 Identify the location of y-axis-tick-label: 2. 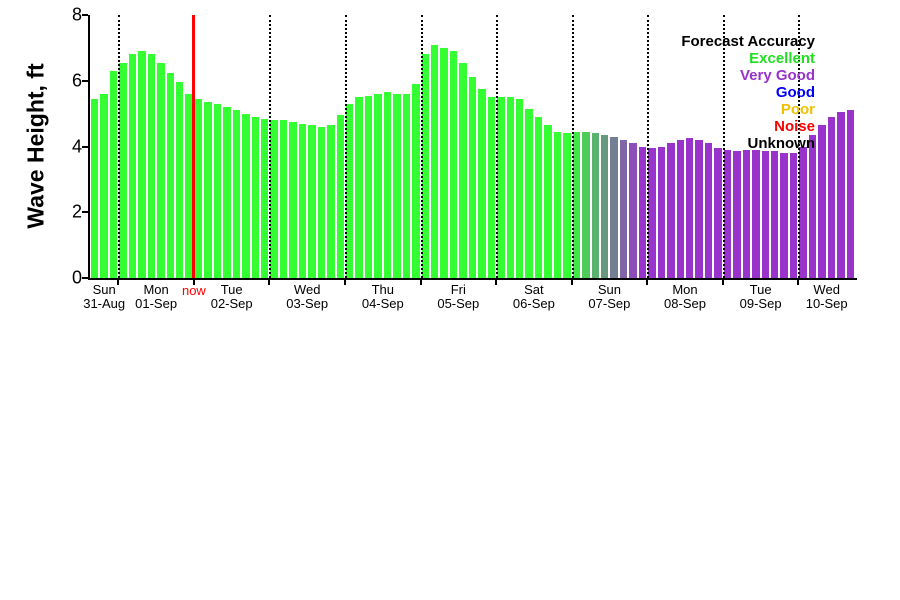
(76, 211).